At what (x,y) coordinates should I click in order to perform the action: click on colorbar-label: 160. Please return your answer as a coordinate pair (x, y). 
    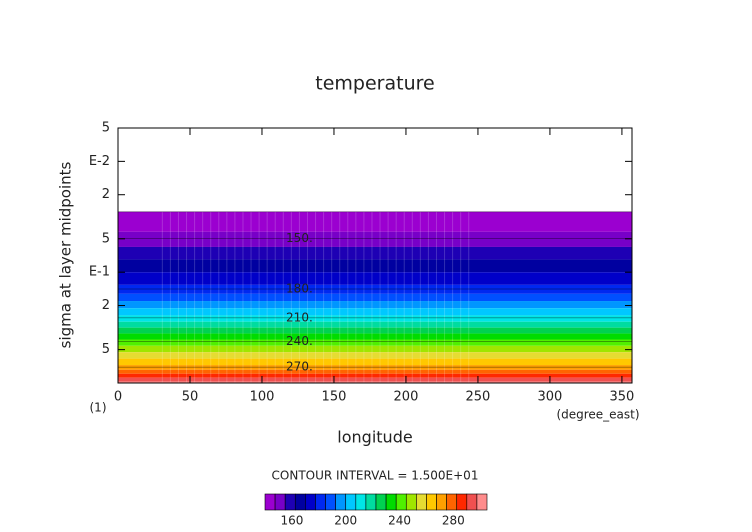
    Looking at the image, I should click on (291, 521).